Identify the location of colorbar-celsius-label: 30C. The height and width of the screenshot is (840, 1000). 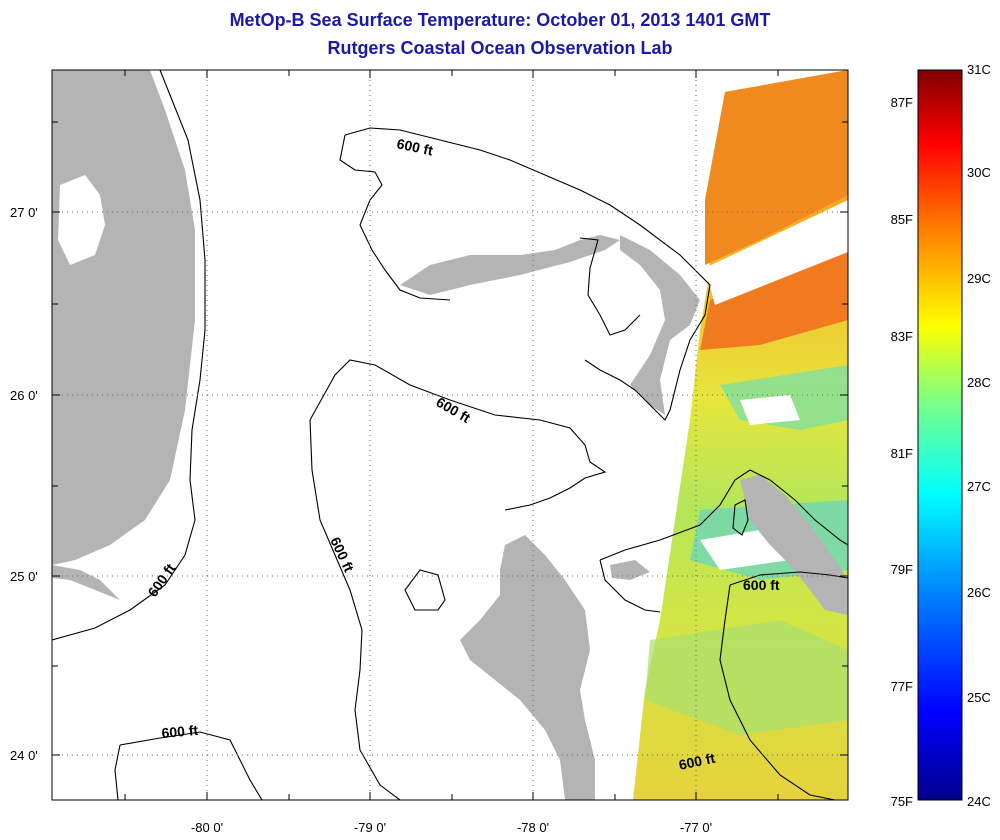
(979, 172).